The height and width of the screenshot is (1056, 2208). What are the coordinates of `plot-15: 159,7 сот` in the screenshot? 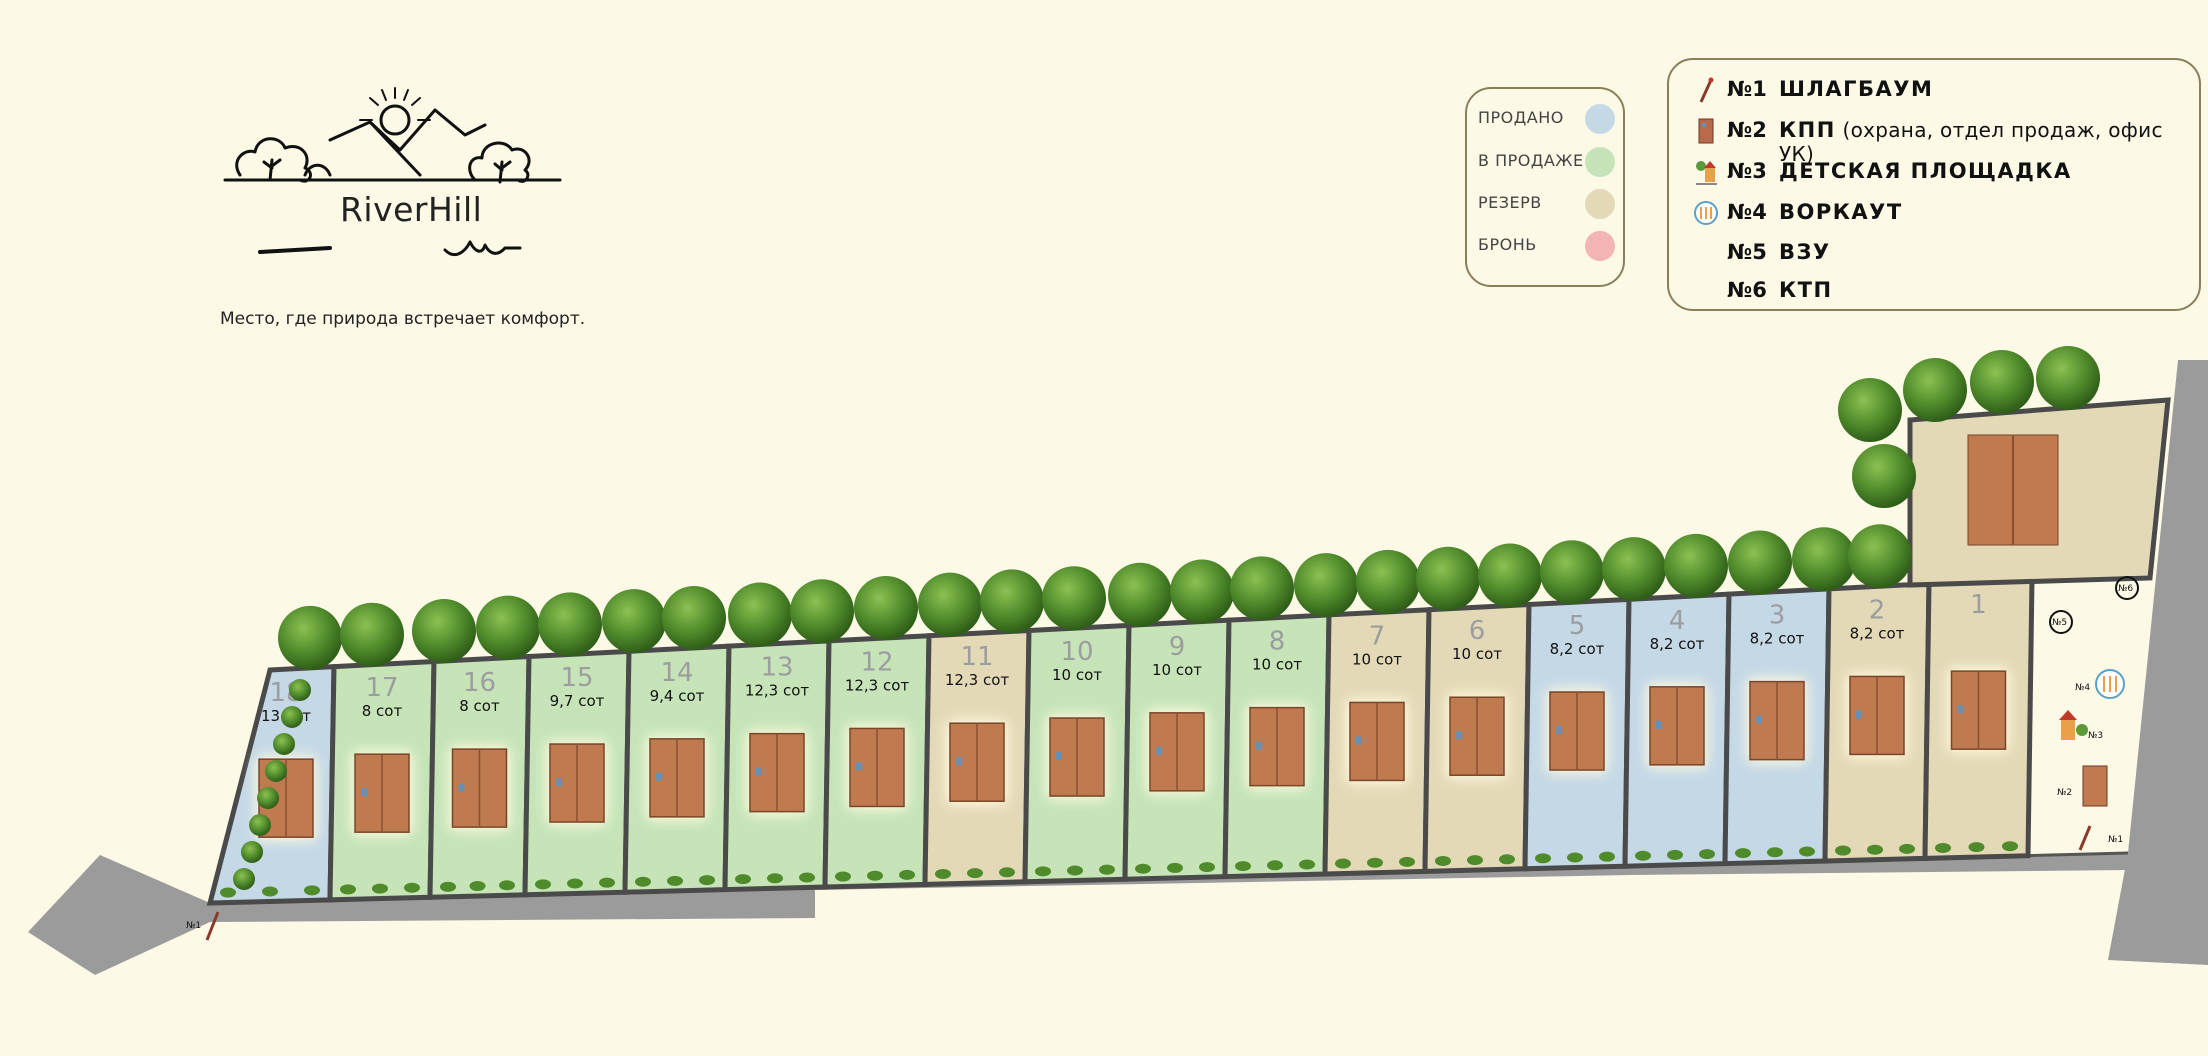 It's located at (577, 773).